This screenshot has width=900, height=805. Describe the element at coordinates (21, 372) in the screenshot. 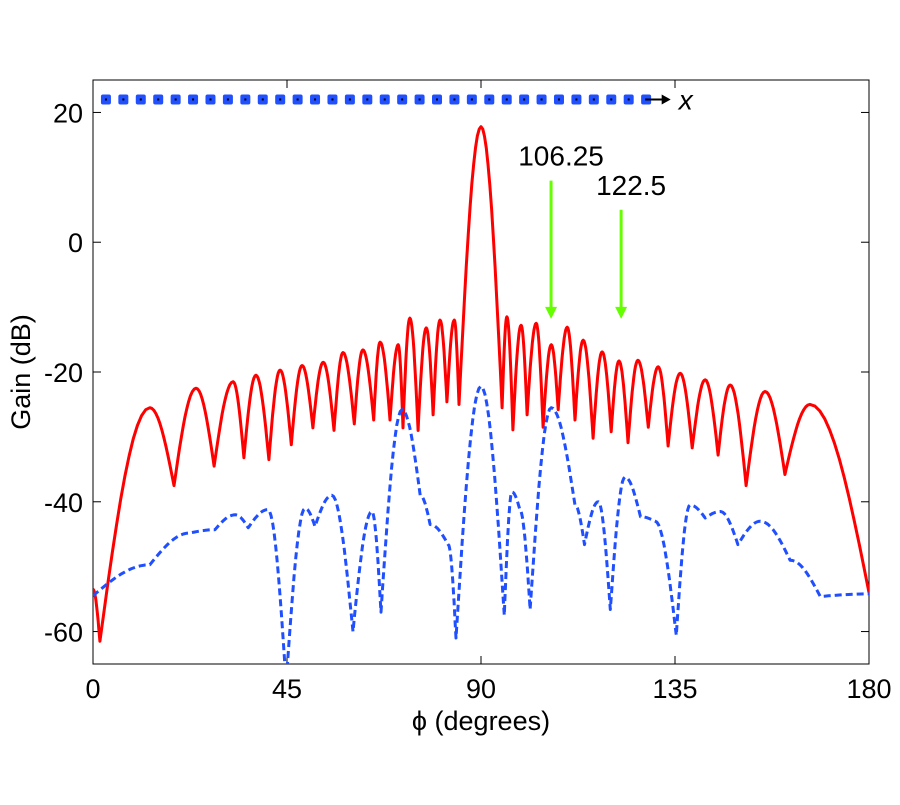

I see `y-axis-label: Gain (dB)` at that location.